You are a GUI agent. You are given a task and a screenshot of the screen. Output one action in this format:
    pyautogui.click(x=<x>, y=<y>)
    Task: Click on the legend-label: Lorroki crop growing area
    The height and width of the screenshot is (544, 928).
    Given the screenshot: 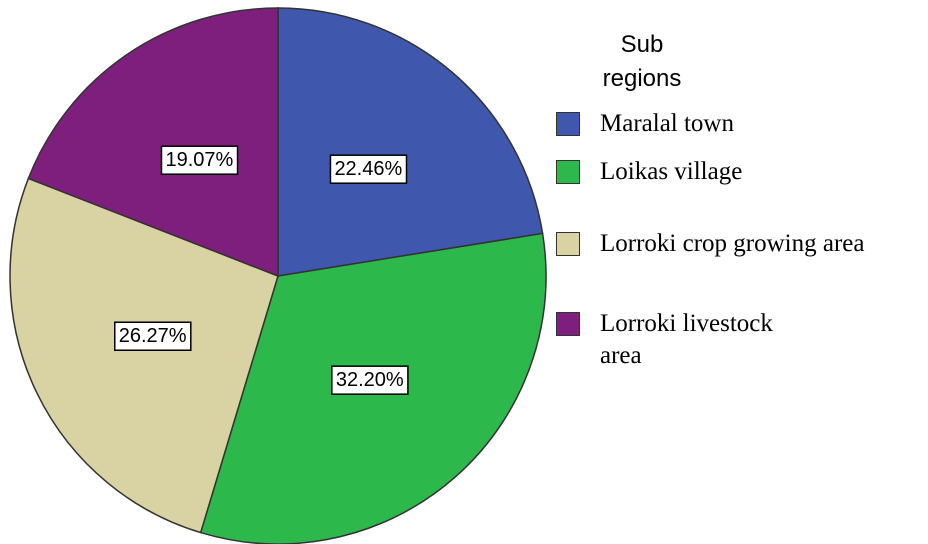 What is the action you would take?
    pyautogui.click(x=732, y=243)
    